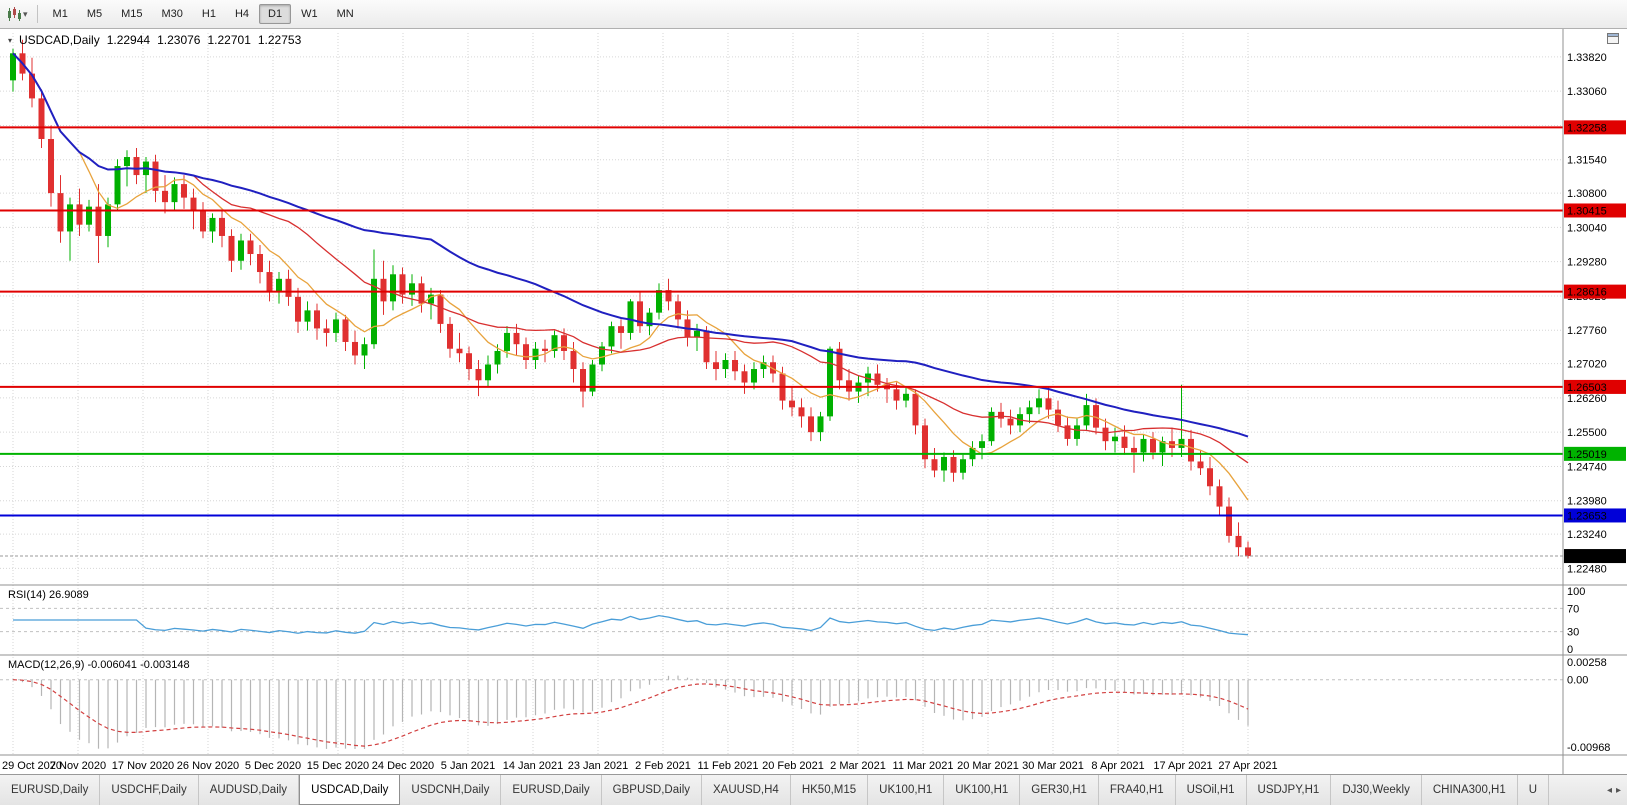 This screenshot has height=805, width=1627. What do you see at coordinates (345, 14) in the screenshot?
I see `timeframe-button-mn: MN` at bounding box center [345, 14].